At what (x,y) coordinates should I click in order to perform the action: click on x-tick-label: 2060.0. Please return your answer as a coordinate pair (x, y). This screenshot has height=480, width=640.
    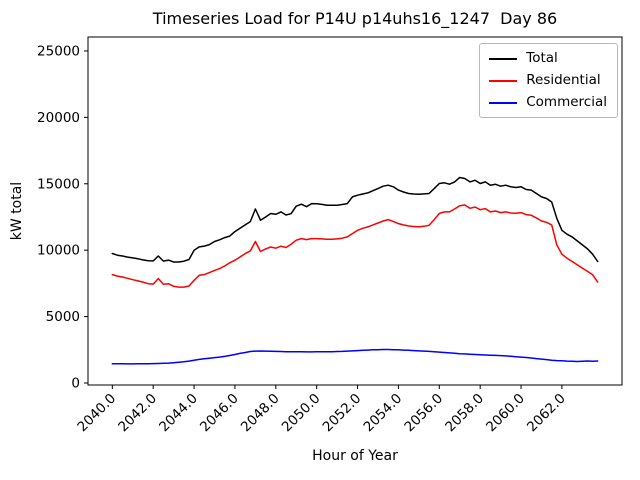
    Looking at the image, I should click on (505, 413).